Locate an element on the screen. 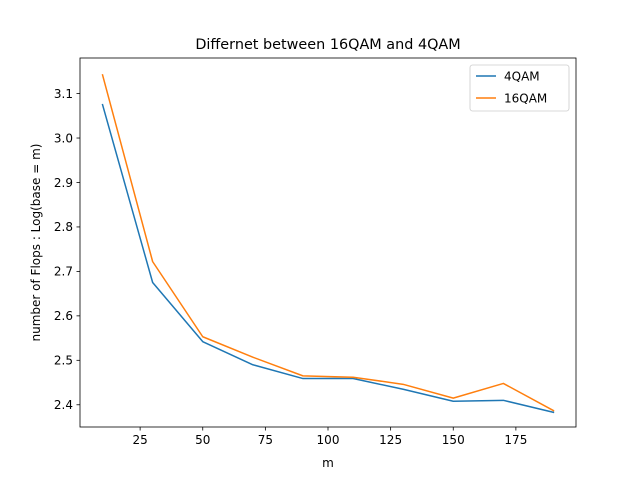  x-tick-label: 50 is located at coordinates (202, 440).